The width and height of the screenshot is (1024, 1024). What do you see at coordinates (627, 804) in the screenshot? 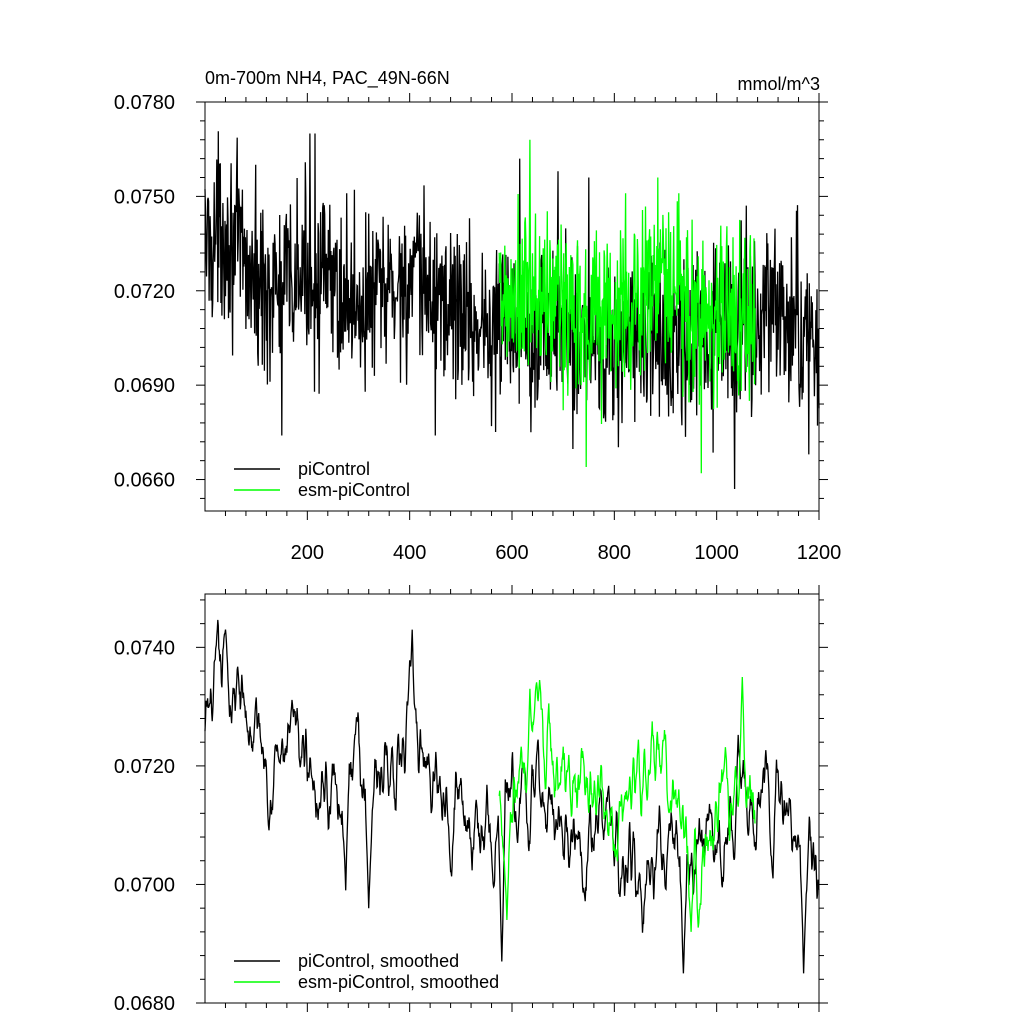
I see `series-line-bottom-esm-picontrol-smoothed` at bounding box center [627, 804].